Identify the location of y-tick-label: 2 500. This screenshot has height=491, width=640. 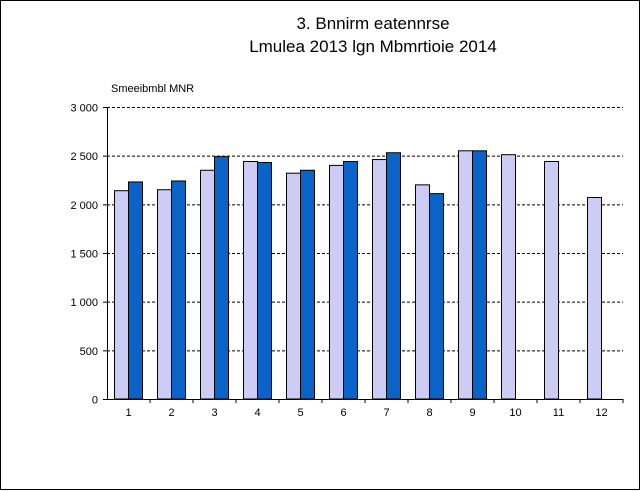
(84, 157).